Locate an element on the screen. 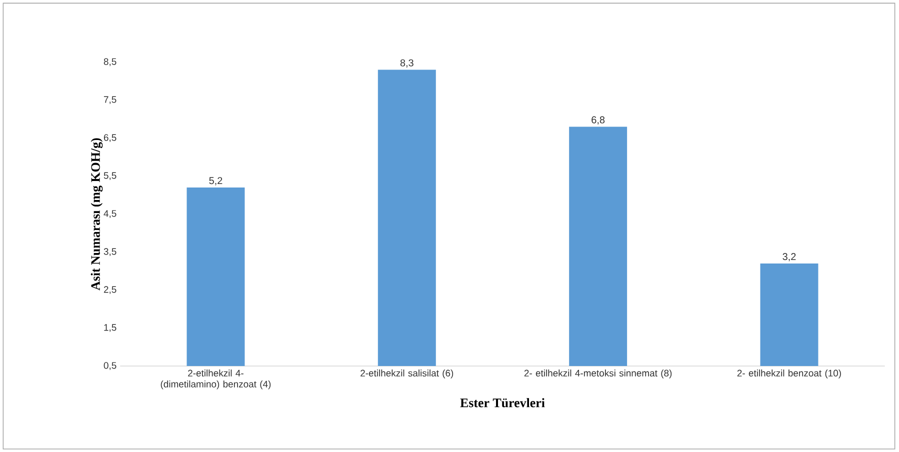 This screenshot has height=452, width=899. x-tick-label: 2- etilhekzil 4-metoksi sinnemat (8) is located at coordinates (598, 373).